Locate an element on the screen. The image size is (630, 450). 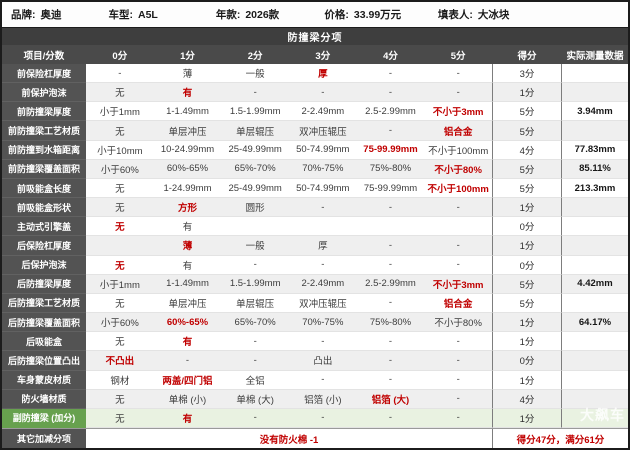
score-option-cell: 凸出 is located at coordinates (322, 361).